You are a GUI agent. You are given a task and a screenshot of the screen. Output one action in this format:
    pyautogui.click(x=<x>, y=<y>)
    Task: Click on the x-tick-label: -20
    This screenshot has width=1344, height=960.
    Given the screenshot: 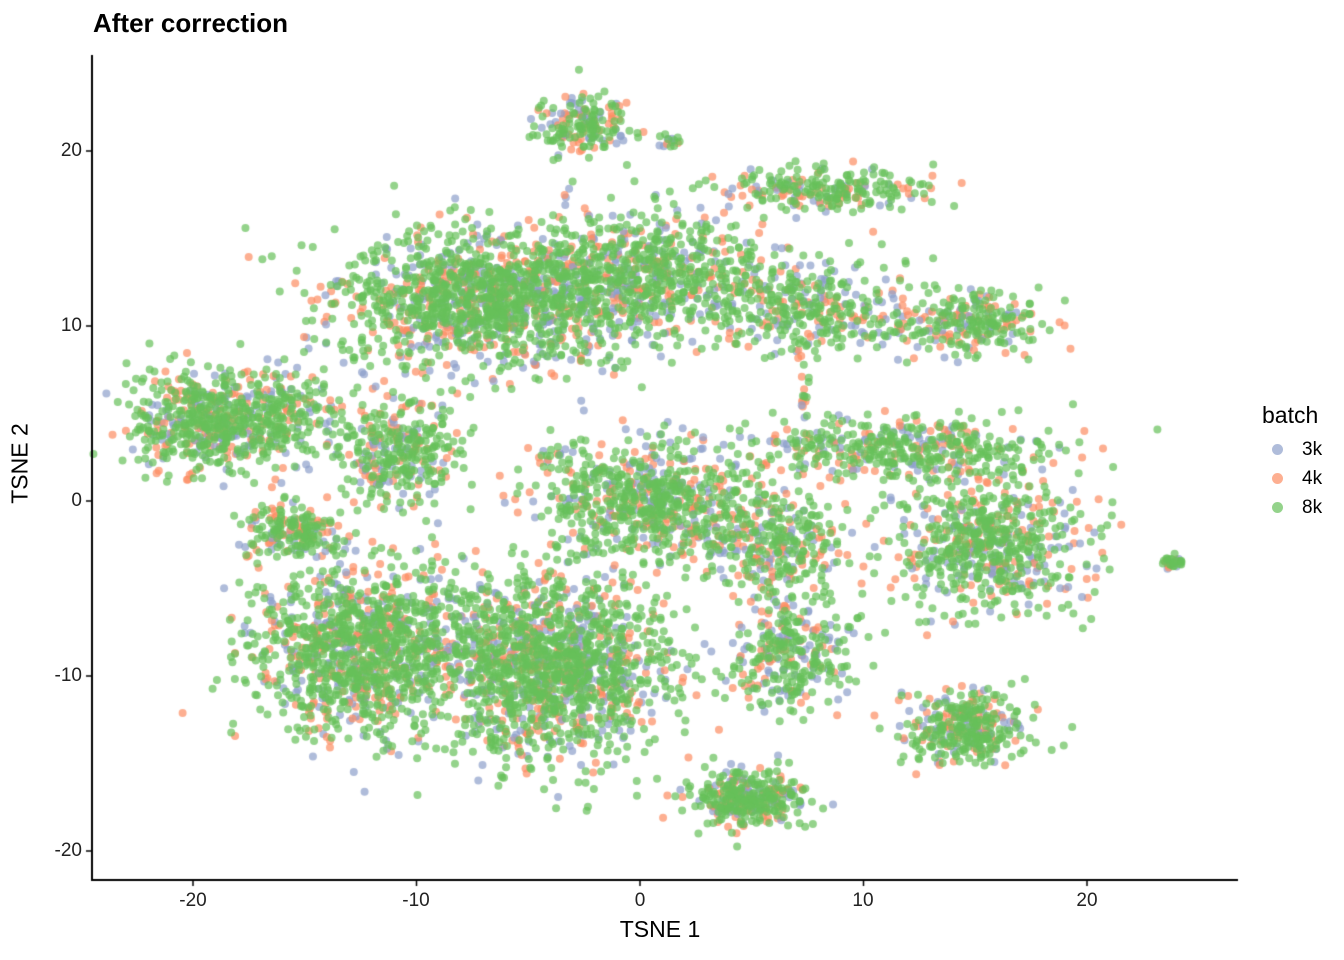 What is the action you would take?
    pyautogui.click(x=193, y=900)
    